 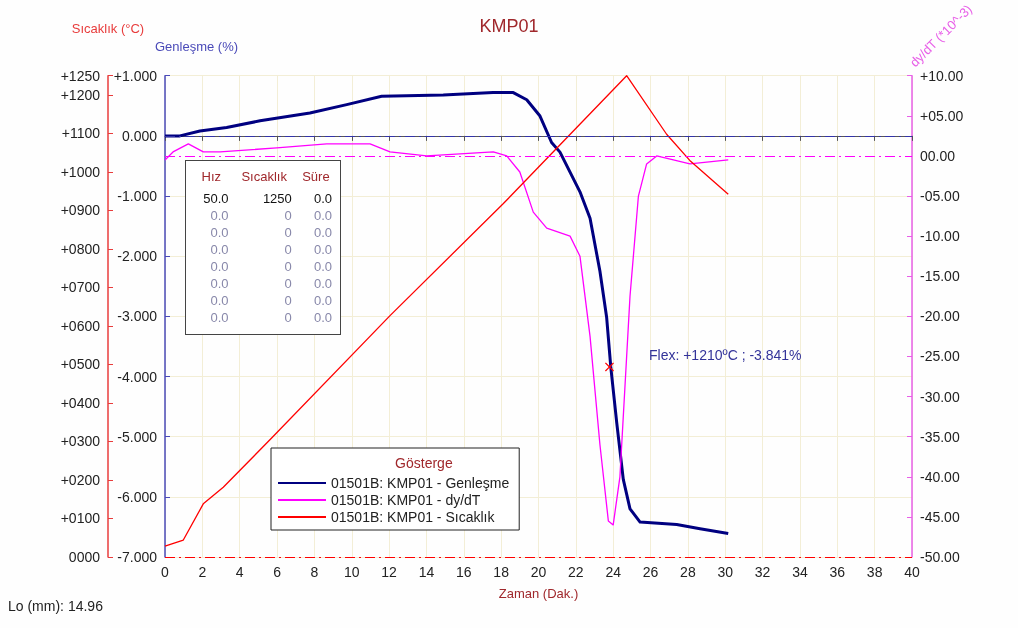 I want to click on x-tick-label: 16, so click(x=464, y=572).